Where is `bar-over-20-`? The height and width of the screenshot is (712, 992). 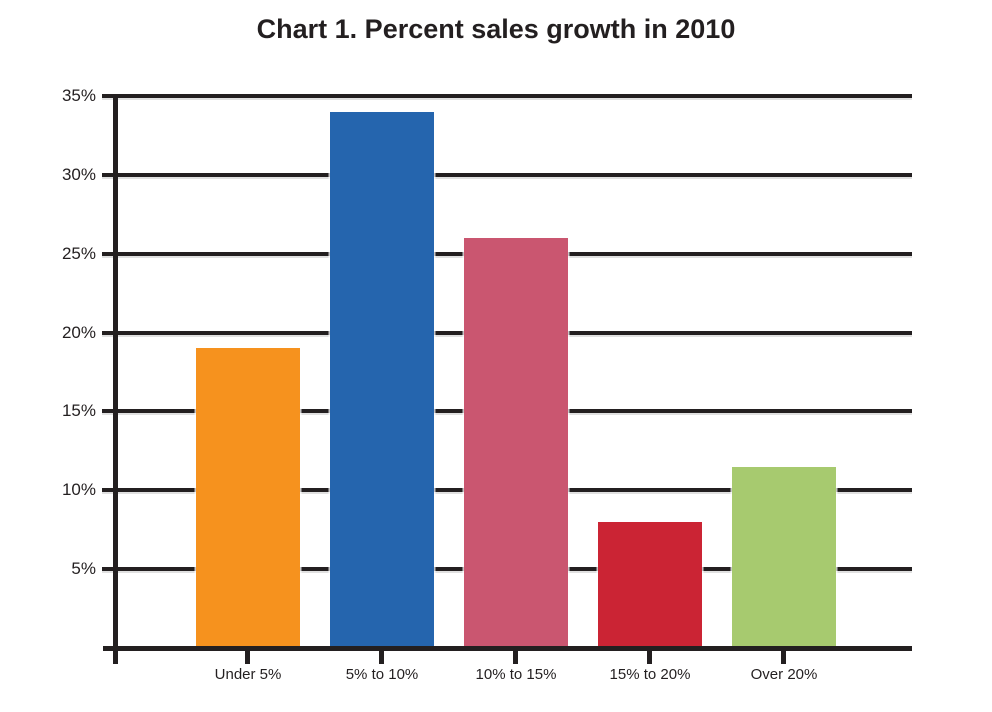 bar-over-20- is located at coordinates (784, 556).